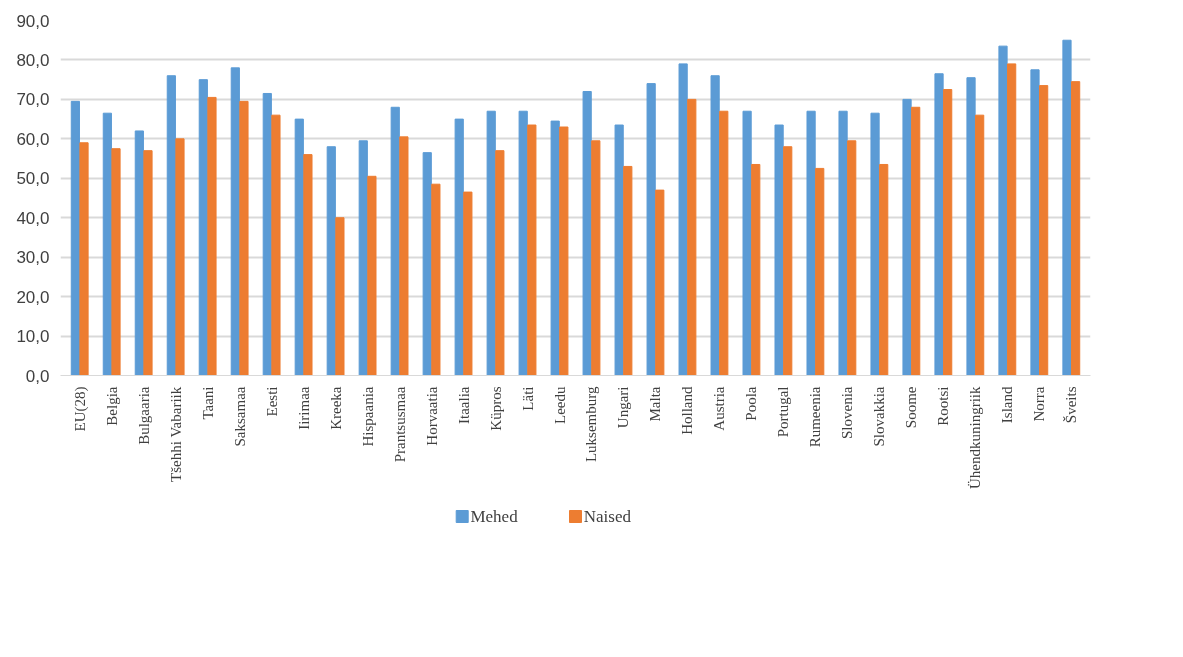 This screenshot has width=1183, height=657. I want to click on x-tick-label: Hispaania, so click(367, 416).